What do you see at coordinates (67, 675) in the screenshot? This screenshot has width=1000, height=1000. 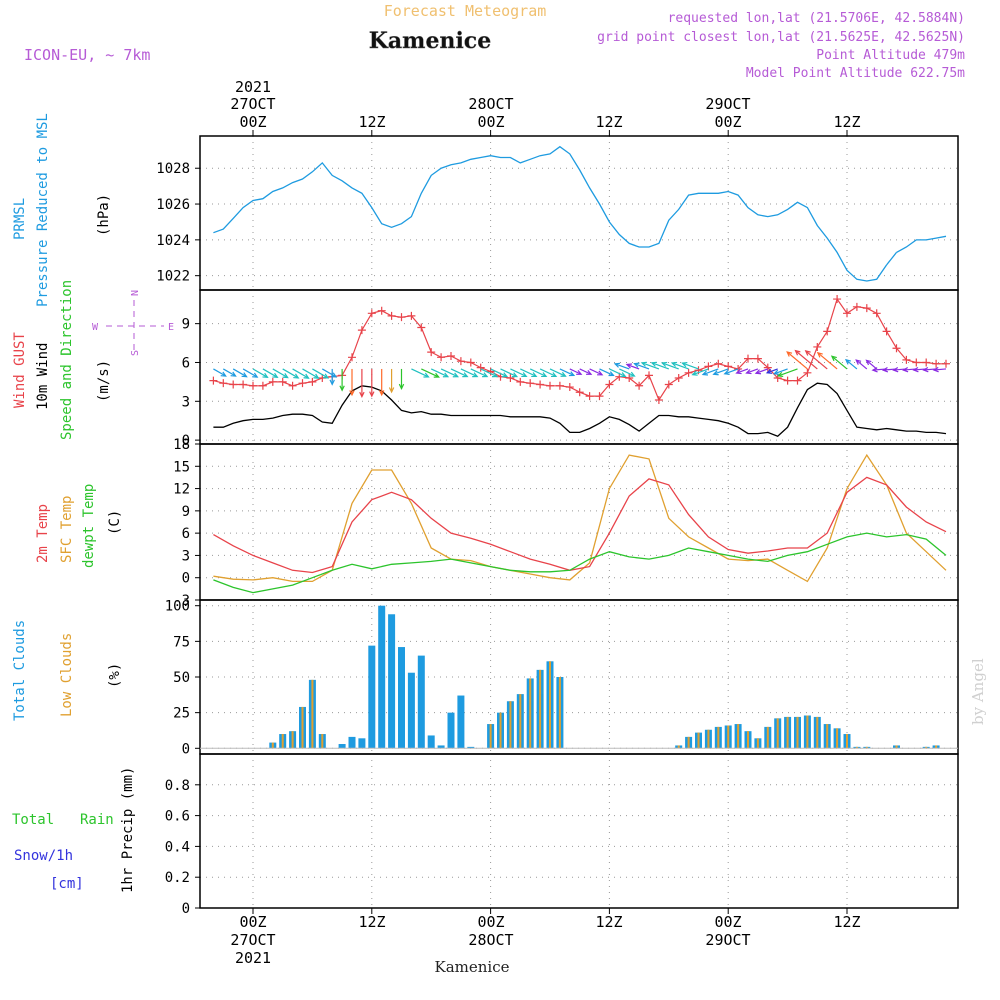 I see `low-clouds-label: Low Clouds` at bounding box center [67, 675].